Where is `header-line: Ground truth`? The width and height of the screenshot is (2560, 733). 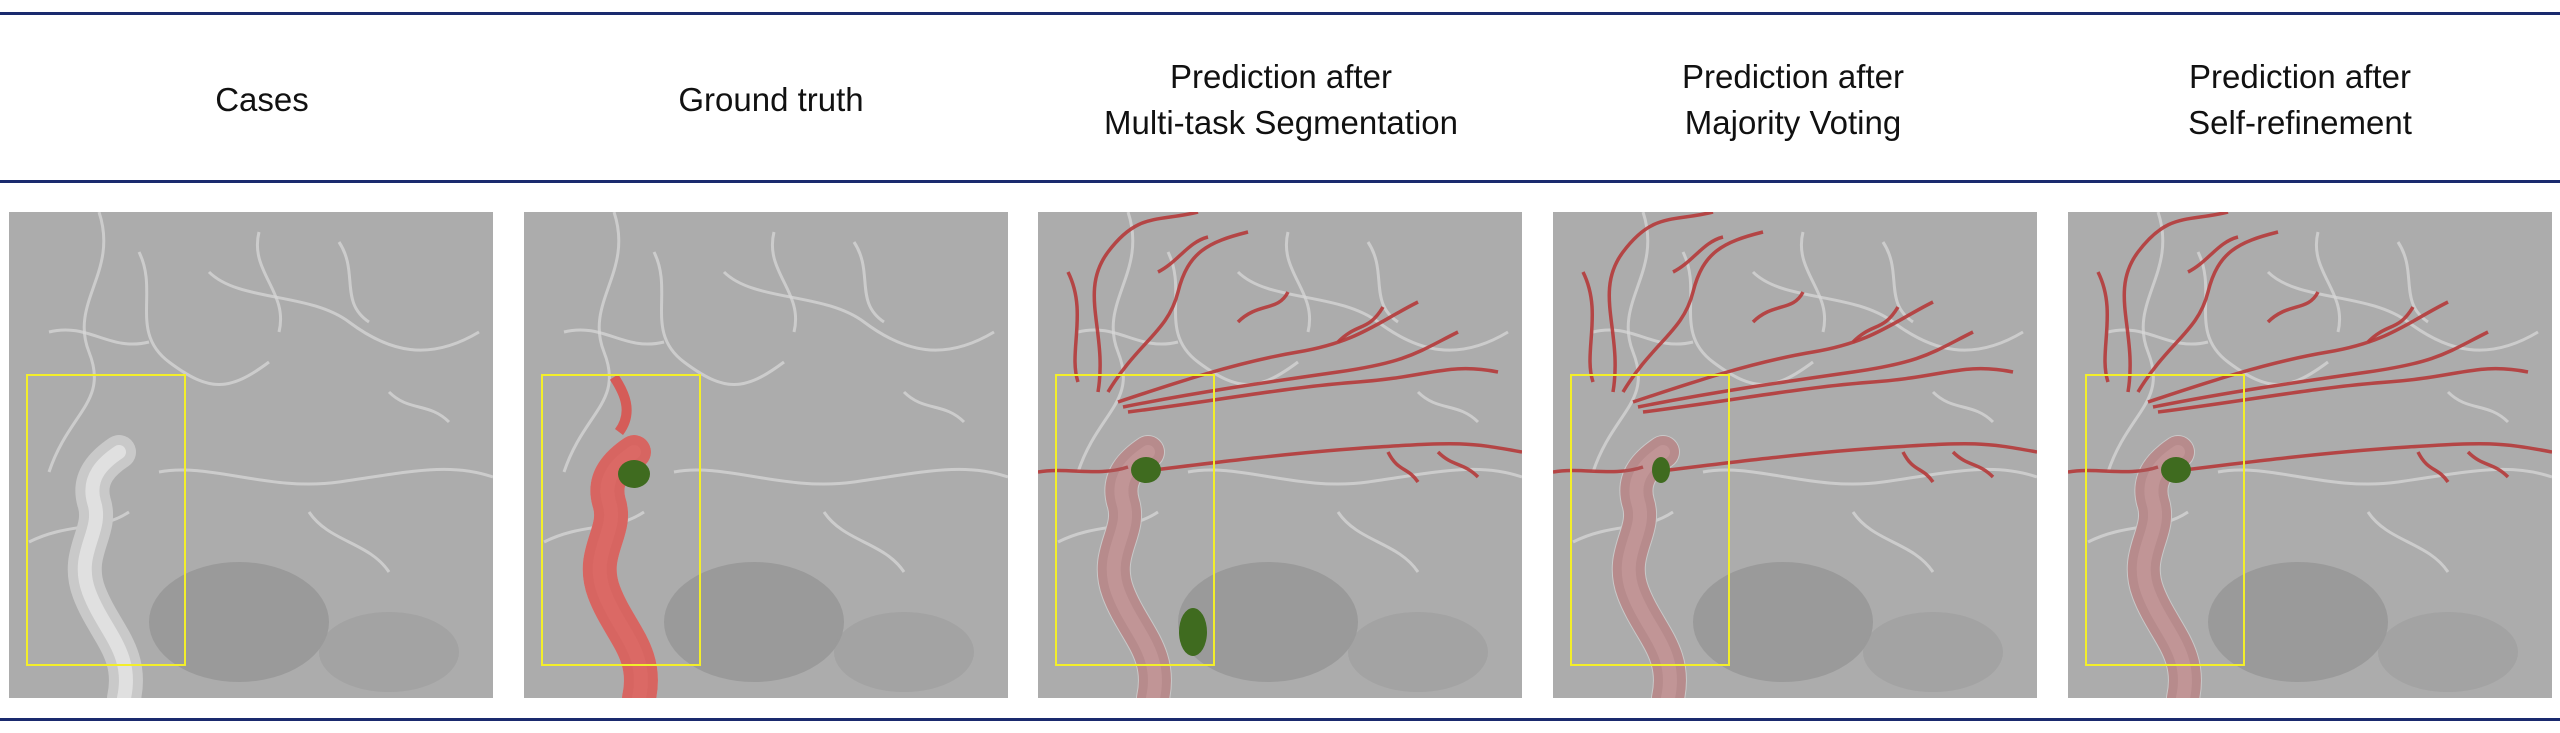 header-line: Ground truth is located at coordinates (771, 99).